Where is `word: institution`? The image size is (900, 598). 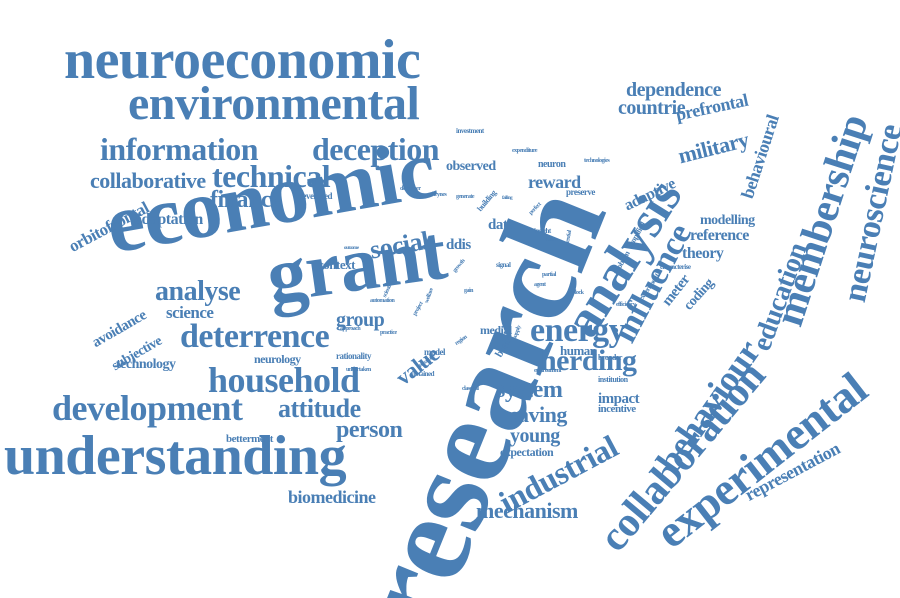 word: institution is located at coordinates (613, 379).